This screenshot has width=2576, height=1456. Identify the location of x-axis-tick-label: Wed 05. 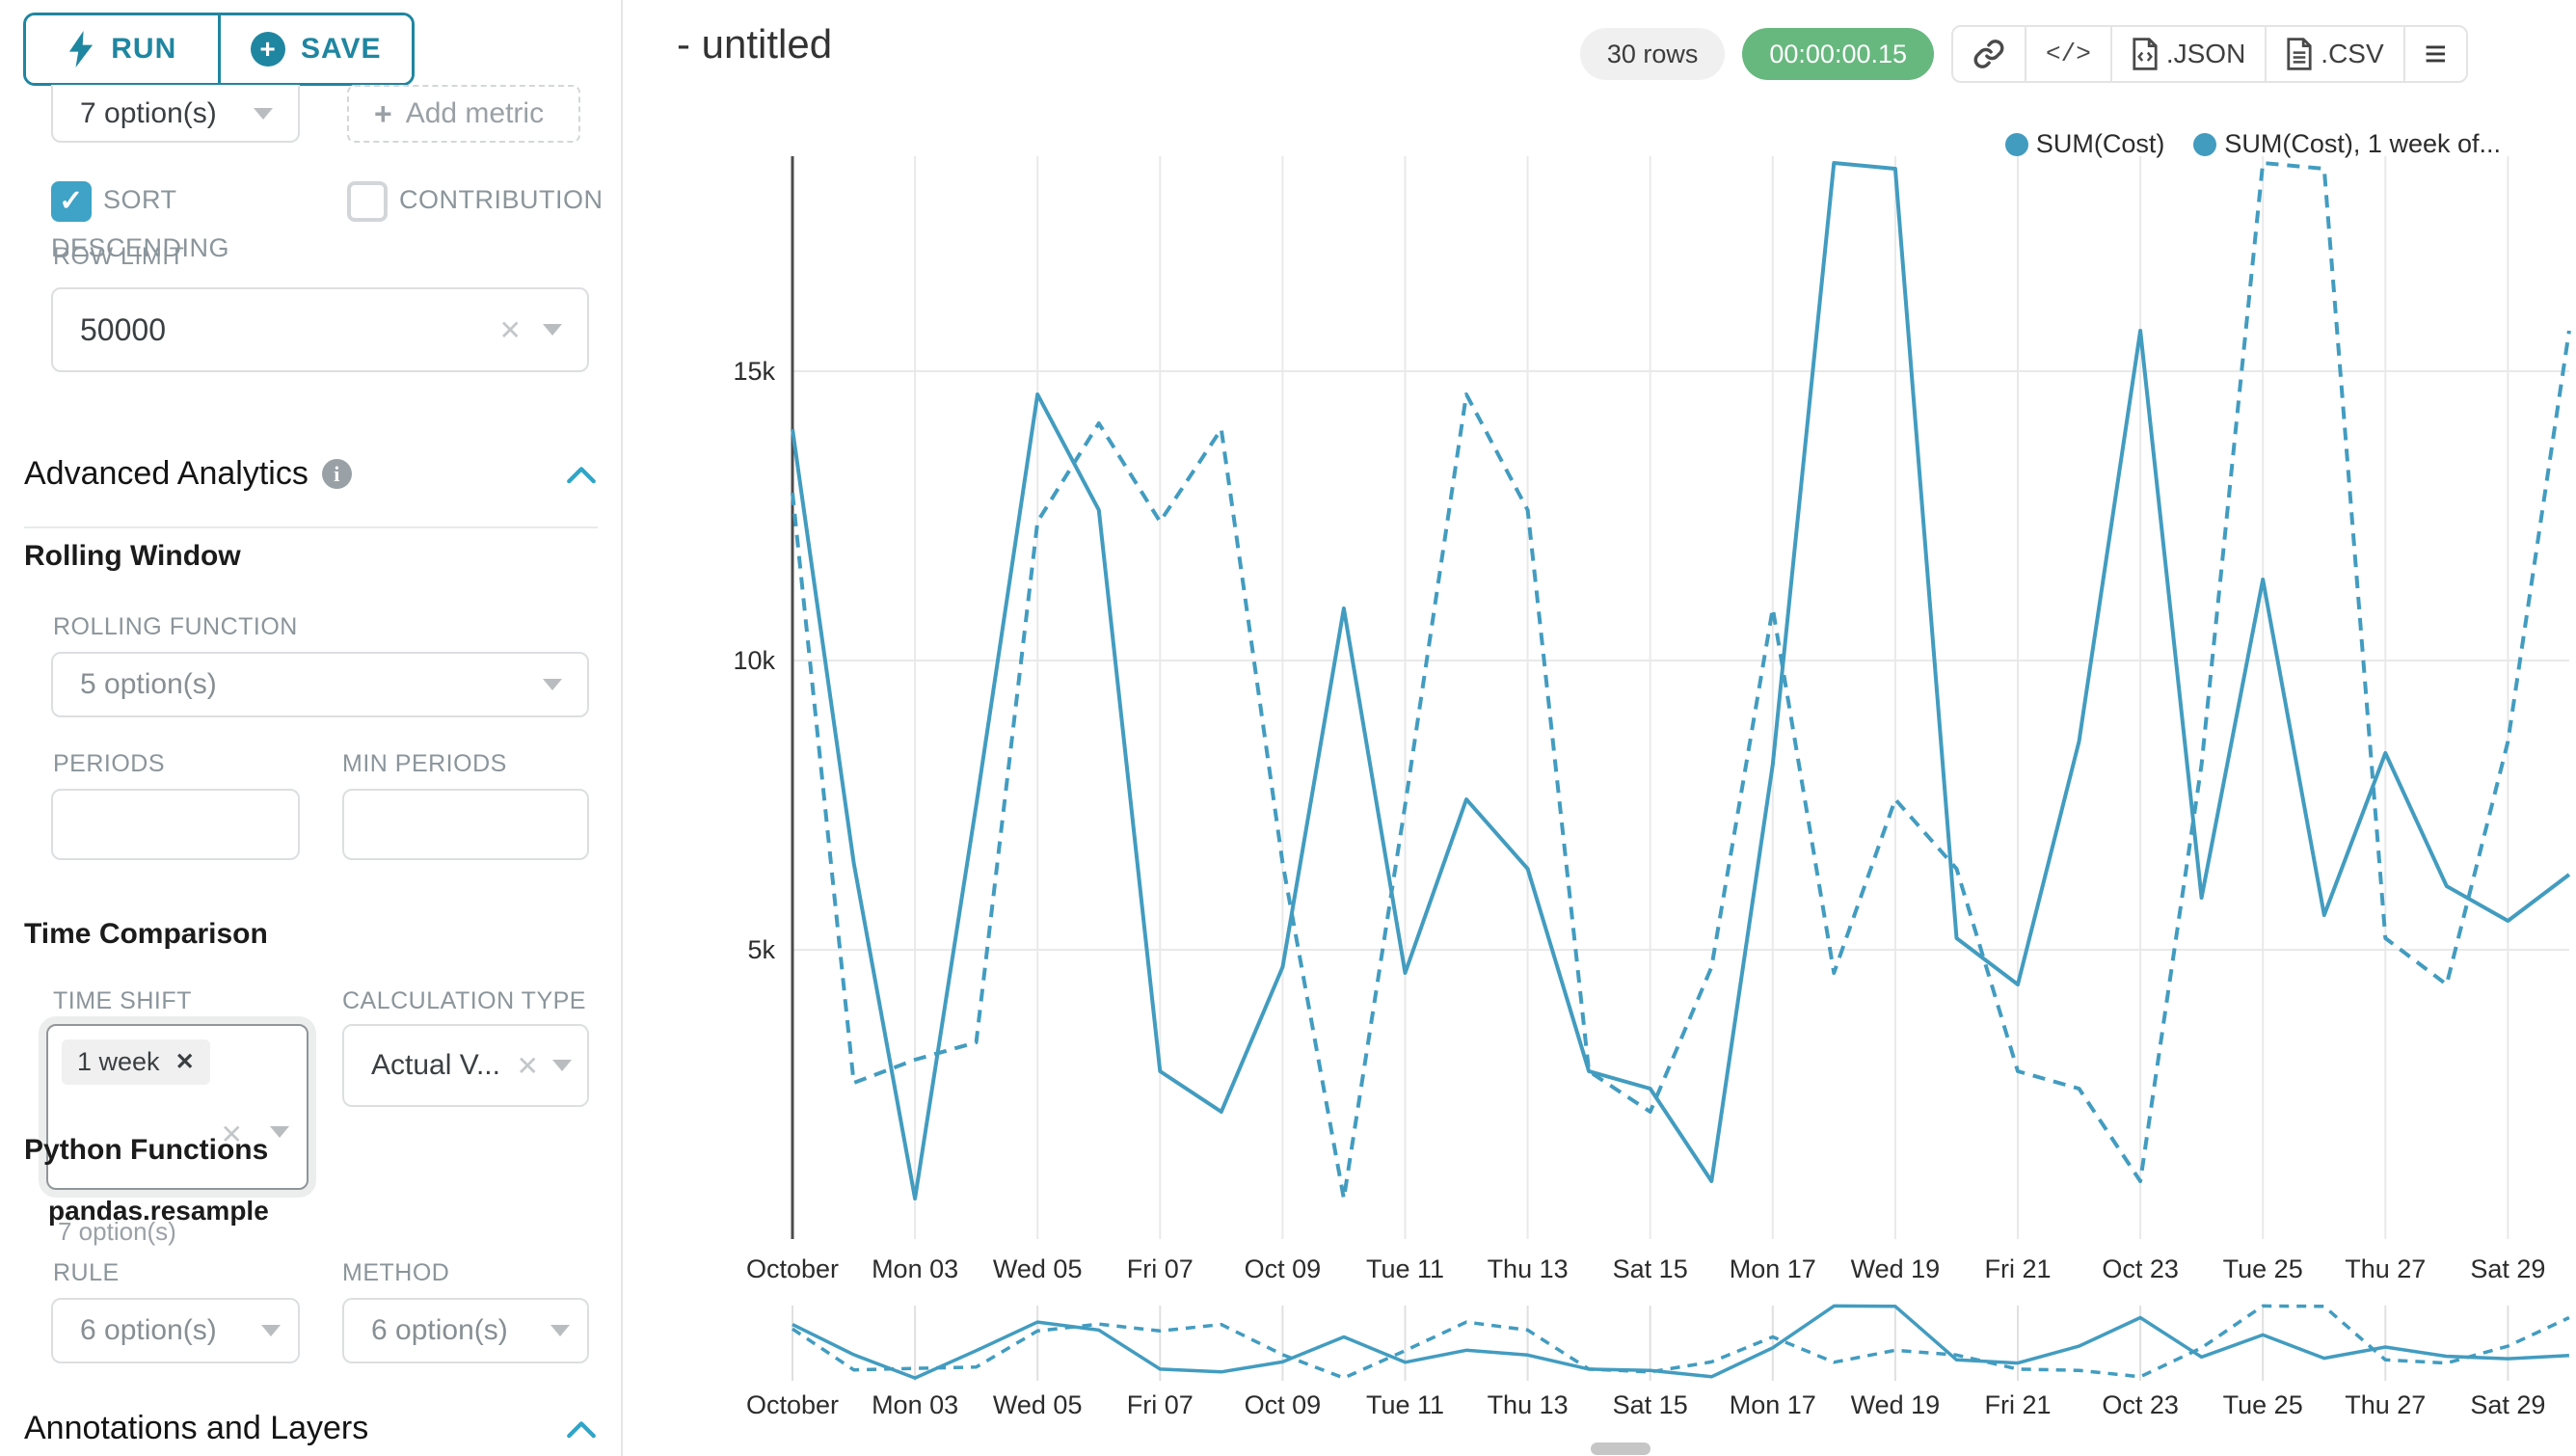
(1038, 1268).